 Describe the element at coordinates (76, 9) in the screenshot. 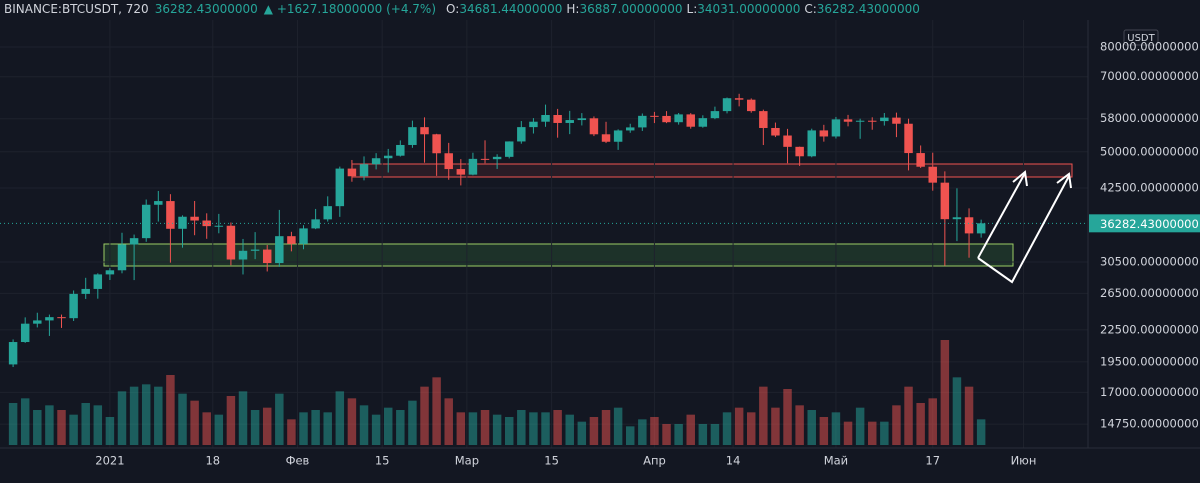

I see `symbol: BINANCE:BTCUSDT, 720` at that location.